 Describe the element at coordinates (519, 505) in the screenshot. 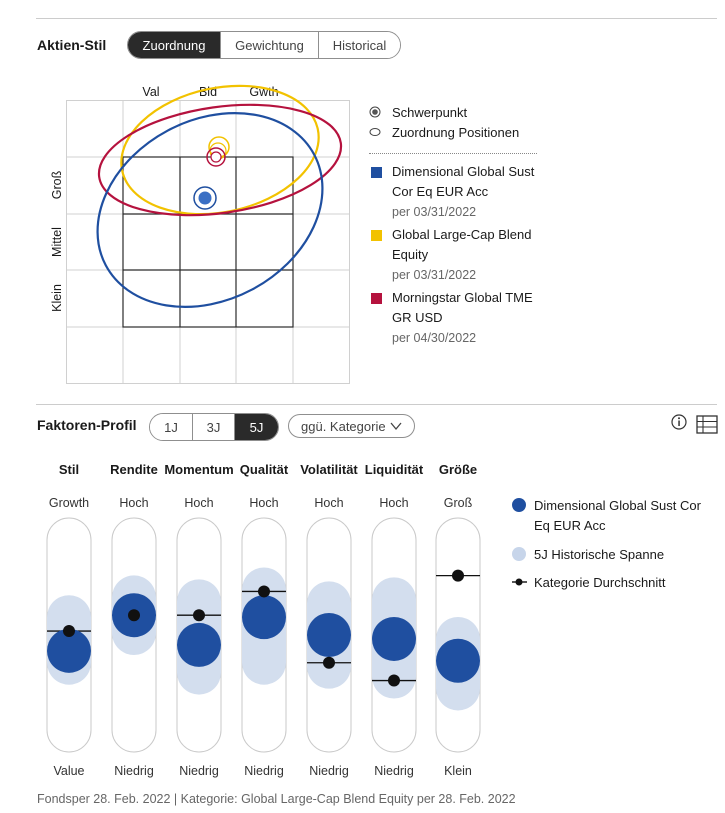

I see `fund-dot-icon` at that location.